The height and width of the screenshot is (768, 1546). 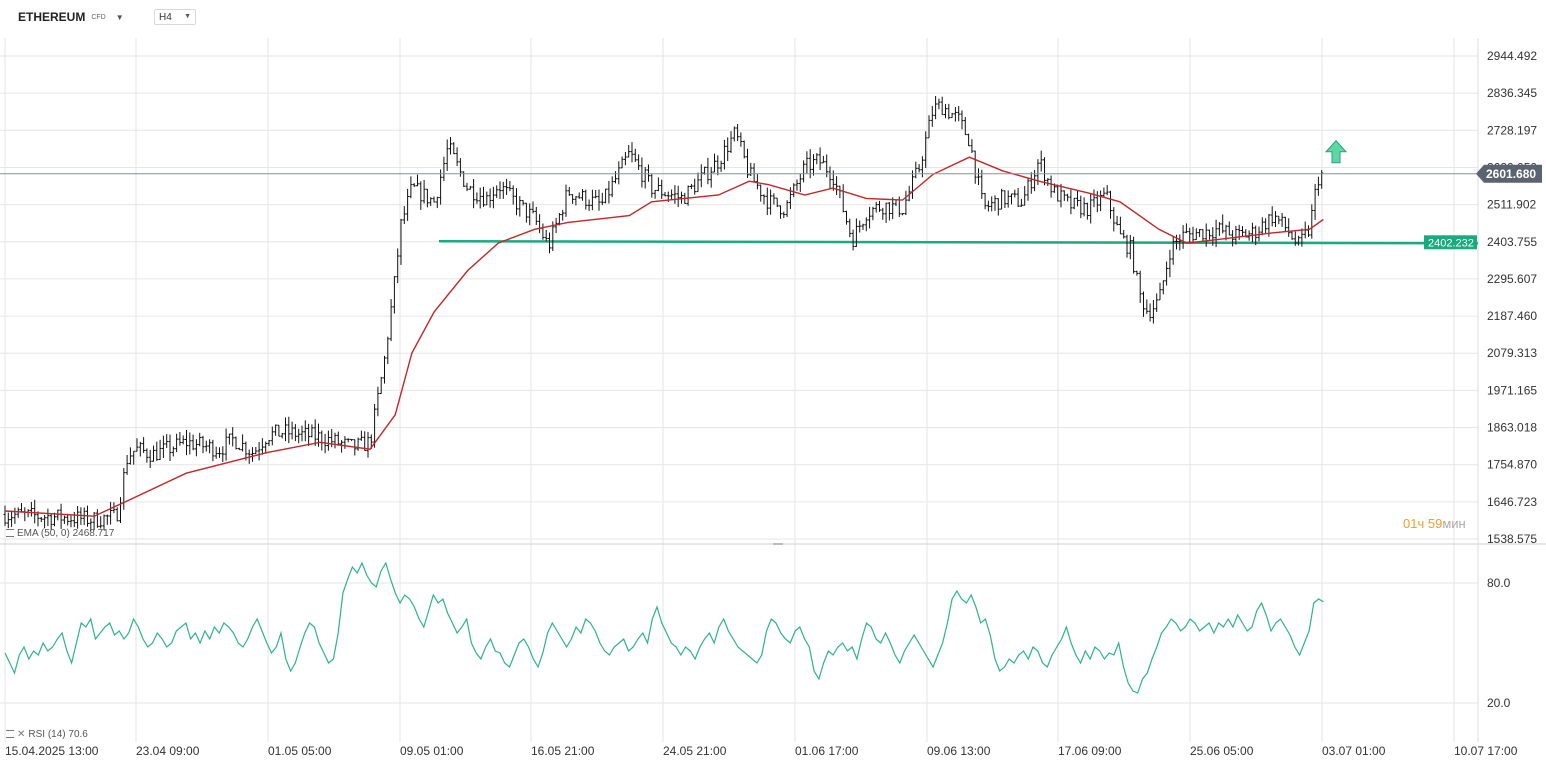 What do you see at coordinates (1499, 703) in the screenshot?
I see `rsi-tick-label: 20.0` at bounding box center [1499, 703].